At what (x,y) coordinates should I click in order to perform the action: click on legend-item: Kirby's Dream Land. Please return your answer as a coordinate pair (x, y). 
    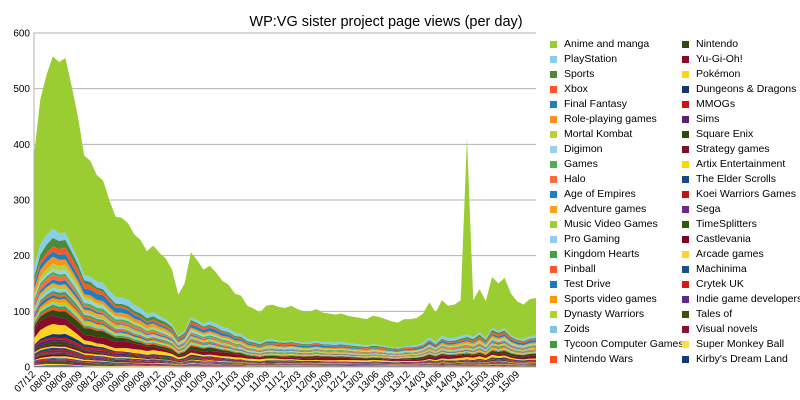
    Looking at the image, I should click on (735, 359).